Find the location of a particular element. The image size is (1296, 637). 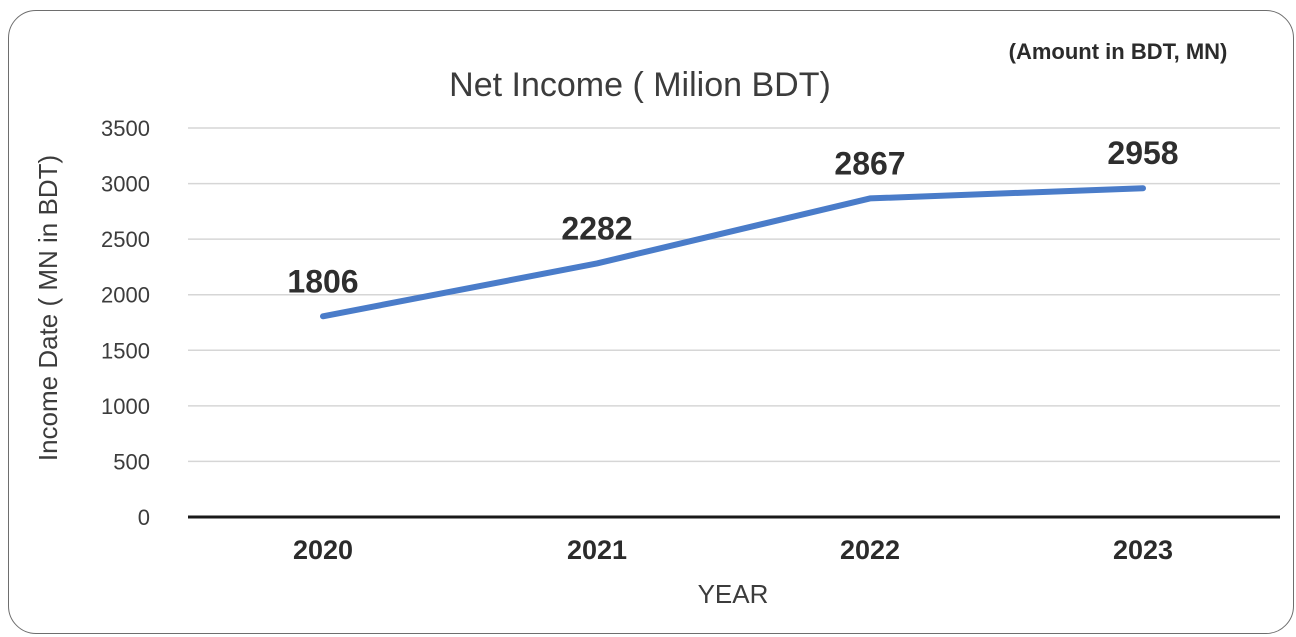

y-tick-label: 3500 is located at coordinates (125, 128).